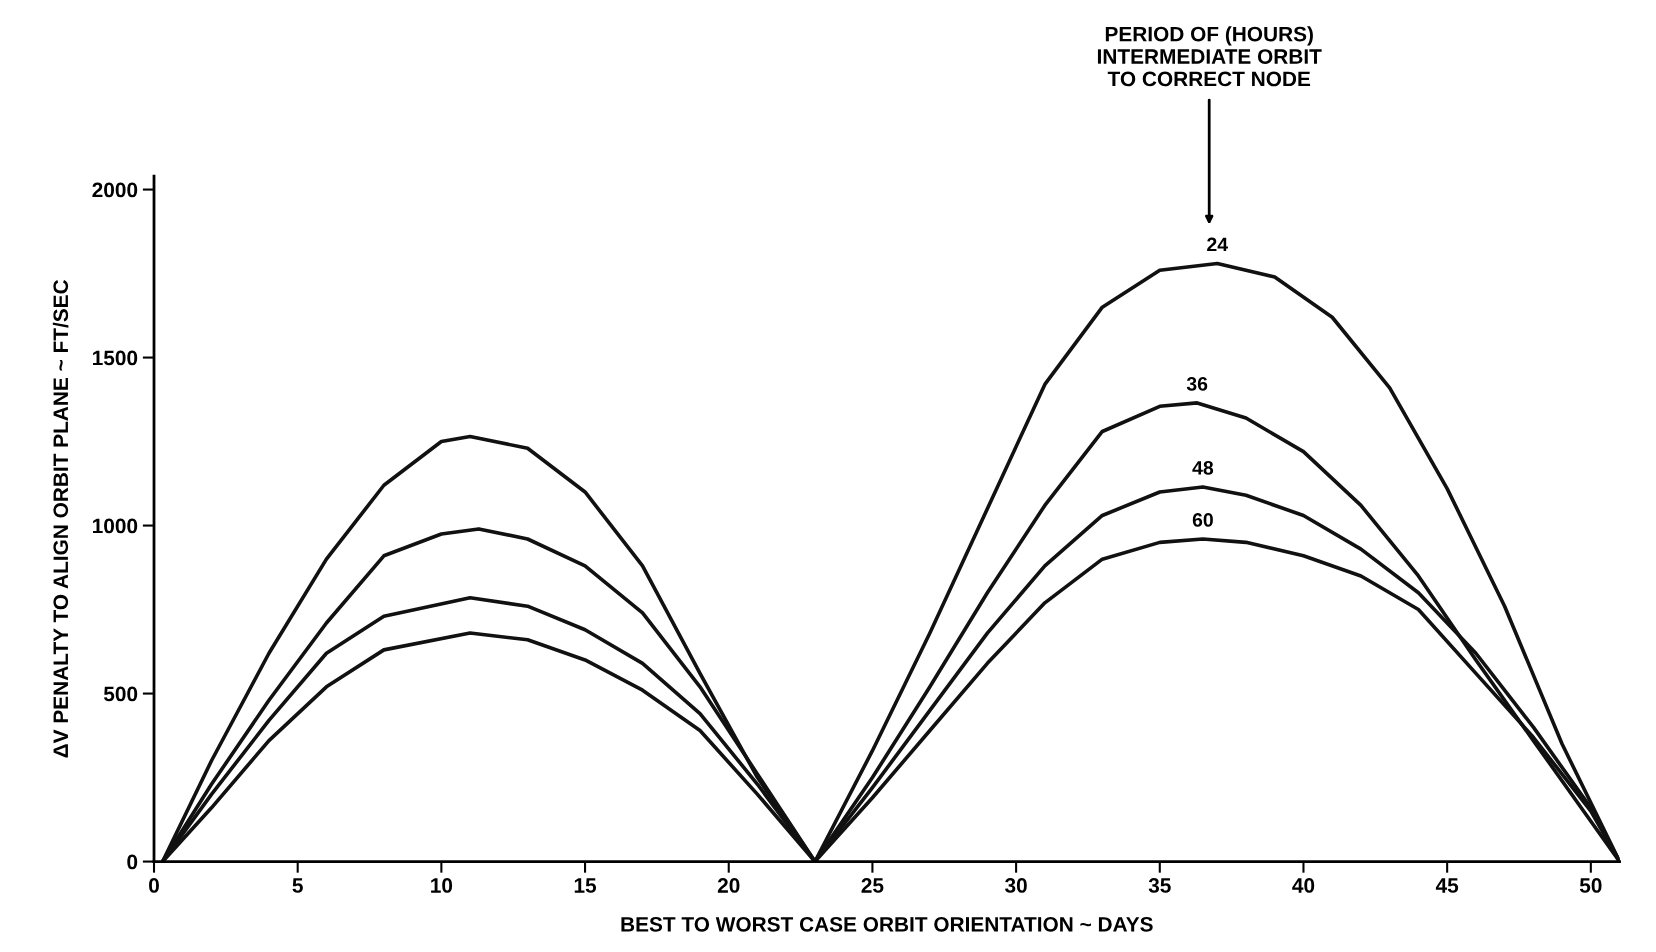 The height and width of the screenshot is (952, 1656). Describe the element at coordinates (887, 924) in the screenshot. I see `x-axis-title: BEST TO WORST CASE ORBIT ORIENTATION ~ DAYS` at that location.